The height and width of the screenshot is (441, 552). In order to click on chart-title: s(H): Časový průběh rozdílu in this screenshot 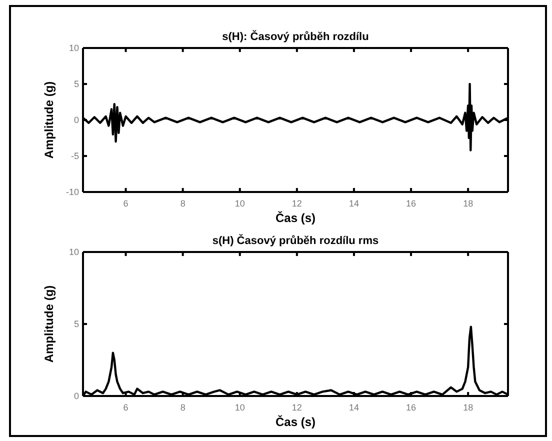, I will do `click(295, 36)`.